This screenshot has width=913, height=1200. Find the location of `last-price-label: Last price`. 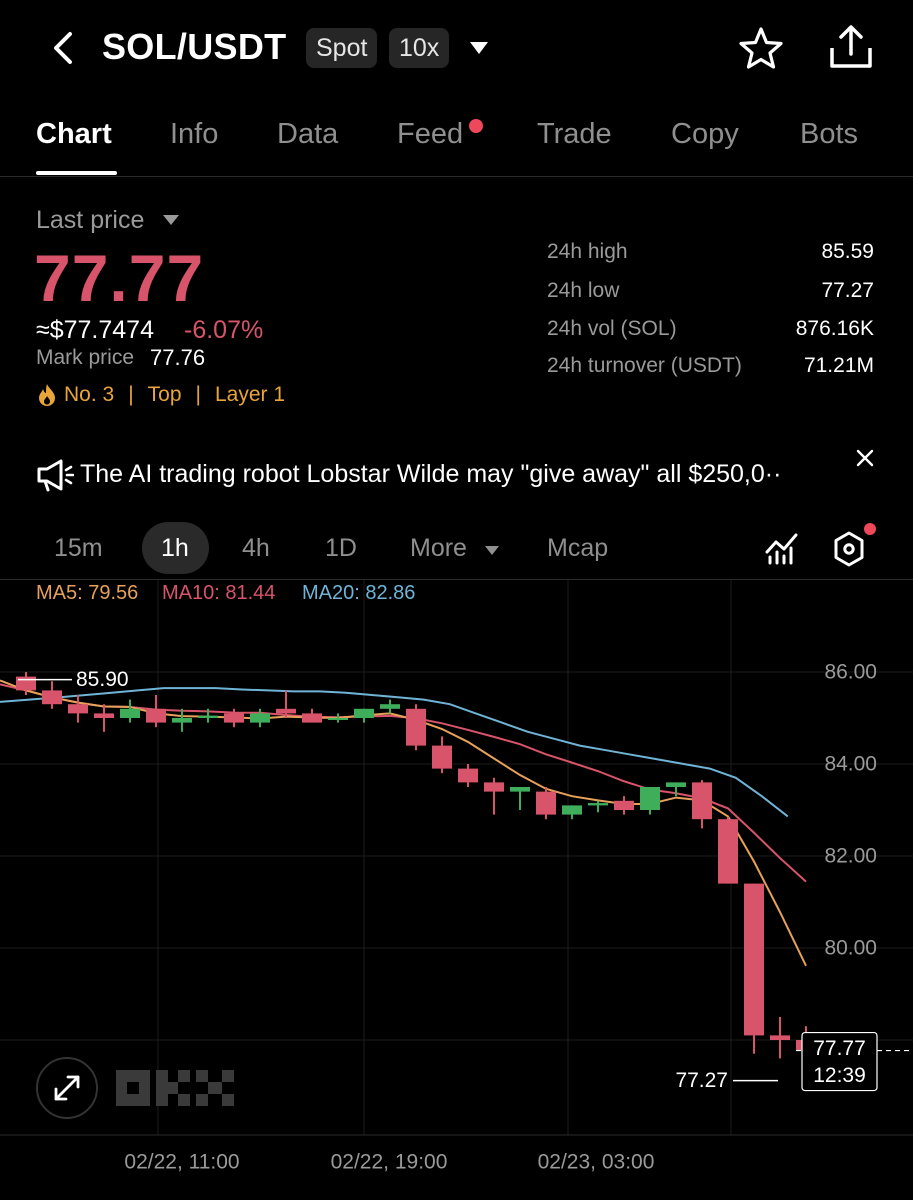

last-price-label: Last price is located at coordinates (90, 220).